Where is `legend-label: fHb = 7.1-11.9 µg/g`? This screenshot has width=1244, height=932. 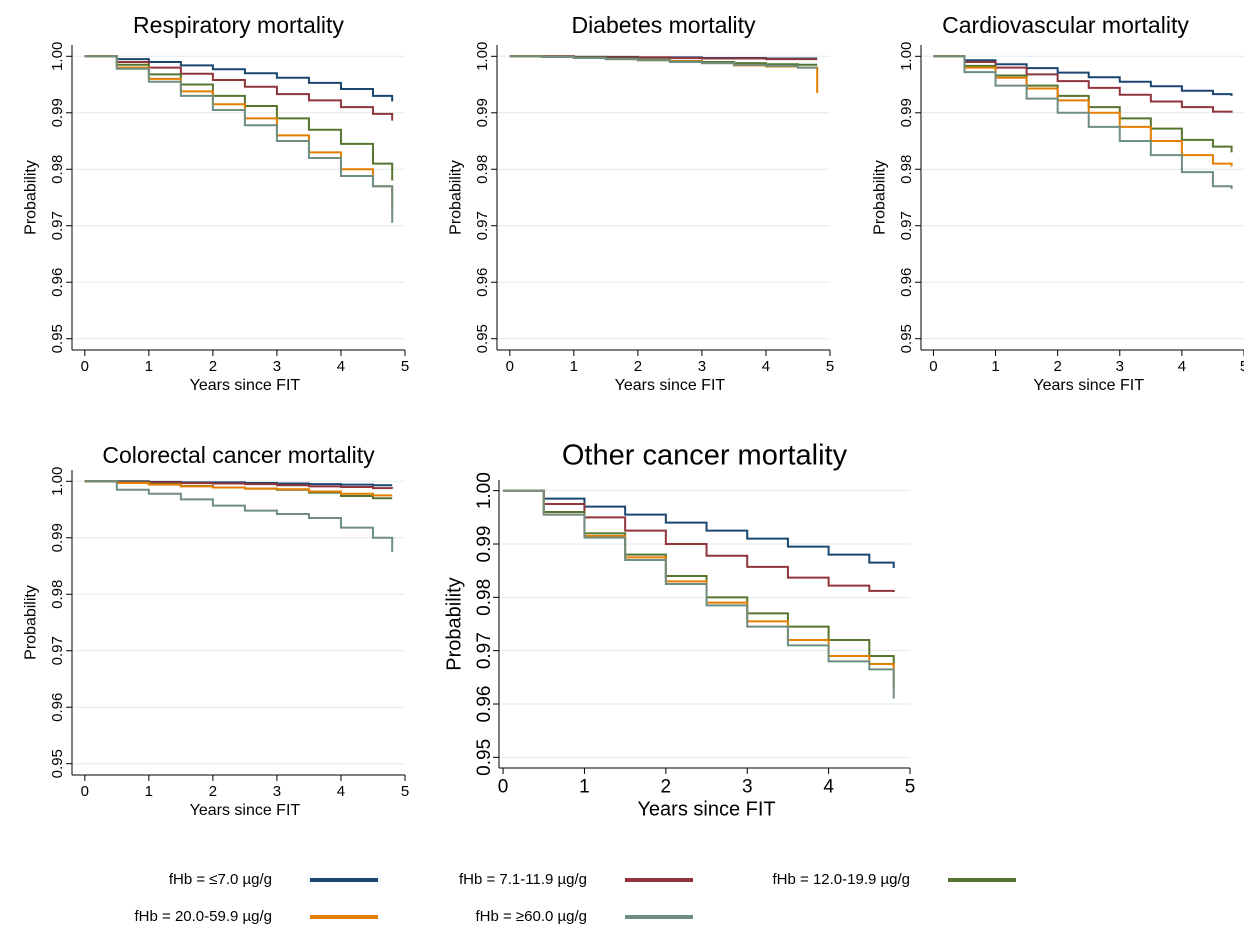 legend-label: fHb = 7.1-11.9 µg/g is located at coordinates (523, 879).